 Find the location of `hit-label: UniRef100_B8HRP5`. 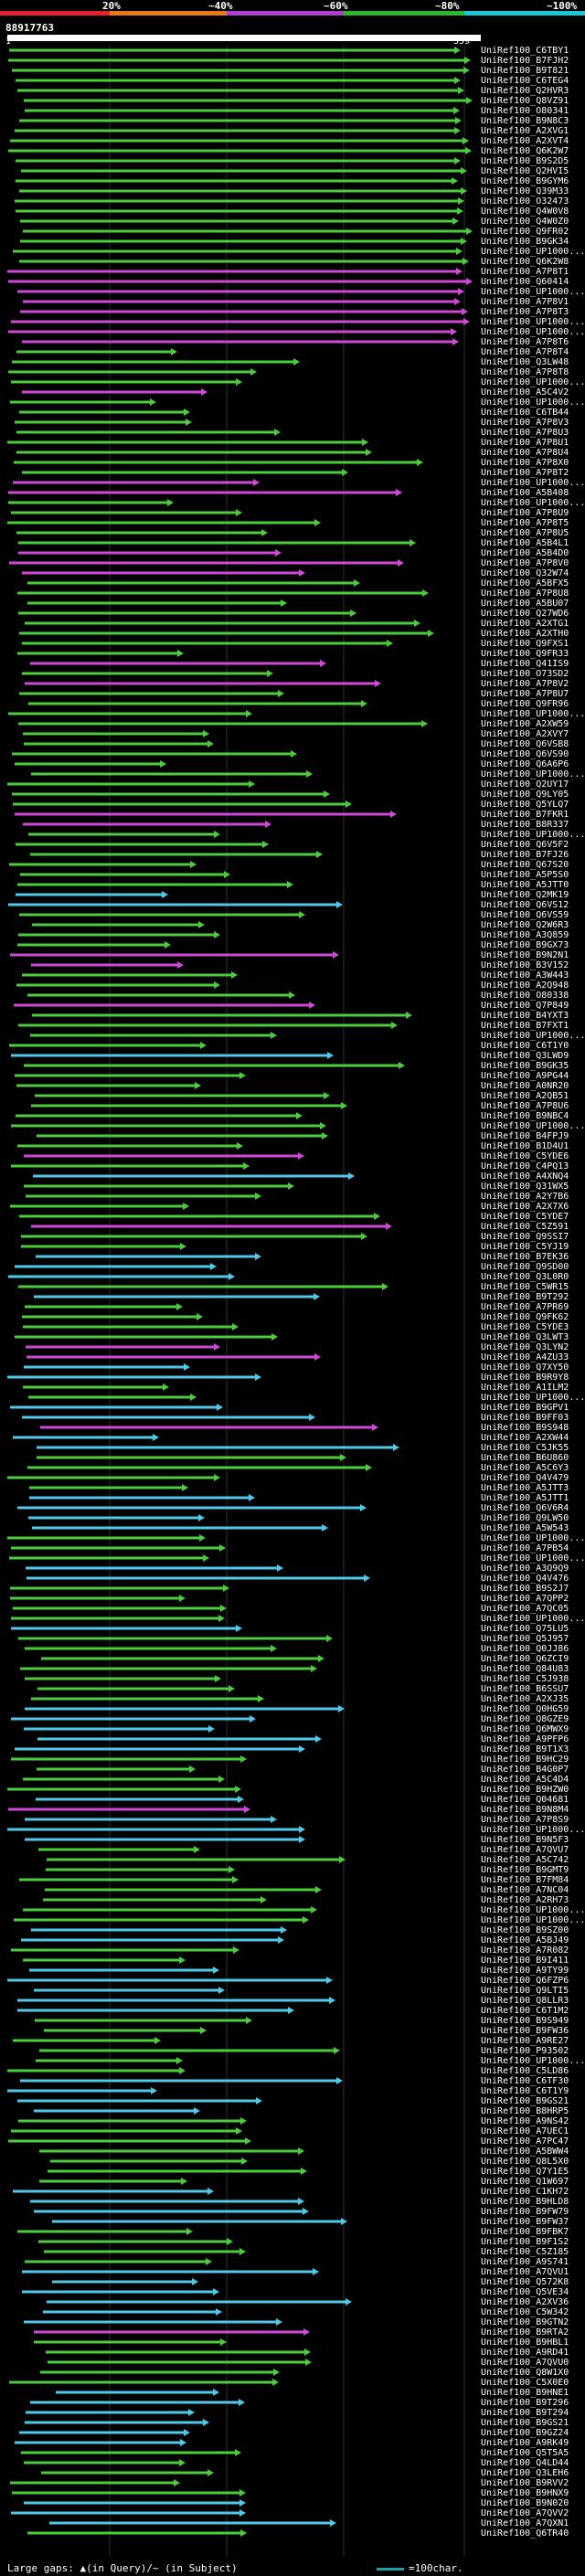

hit-label: UniRef100_B8HRP5 is located at coordinates (525, 2111).